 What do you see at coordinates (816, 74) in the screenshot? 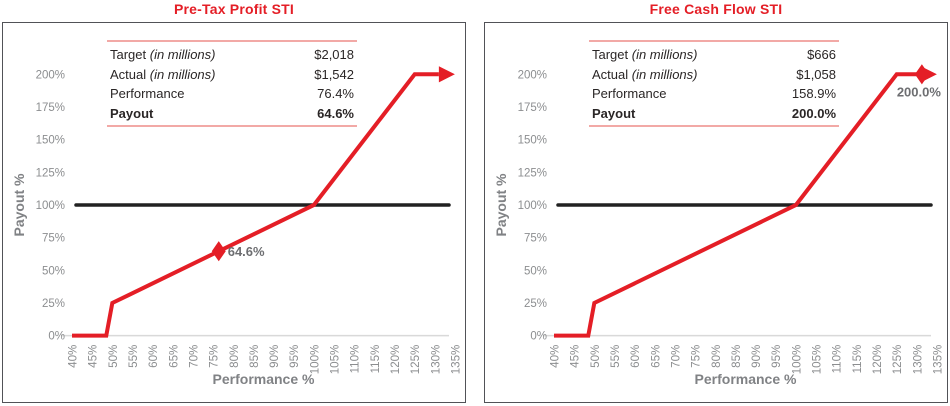
I see `stat-value: $1,058` at bounding box center [816, 74].